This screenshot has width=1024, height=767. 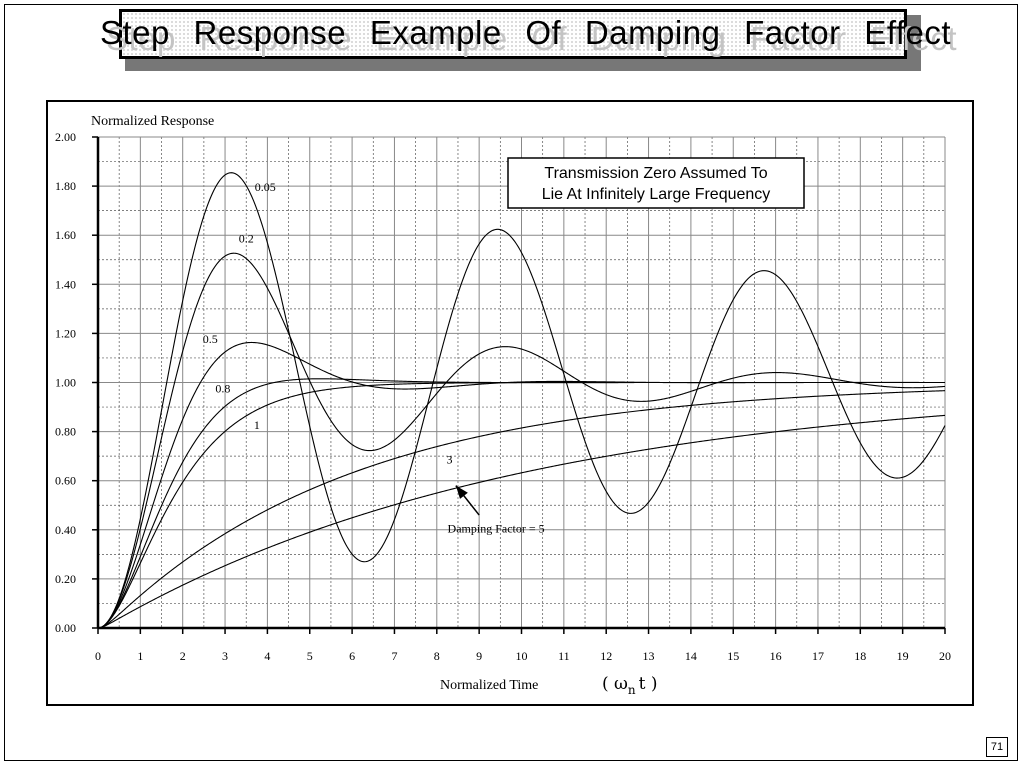 What do you see at coordinates (225, 656) in the screenshot?
I see `x-tick-label: 3` at bounding box center [225, 656].